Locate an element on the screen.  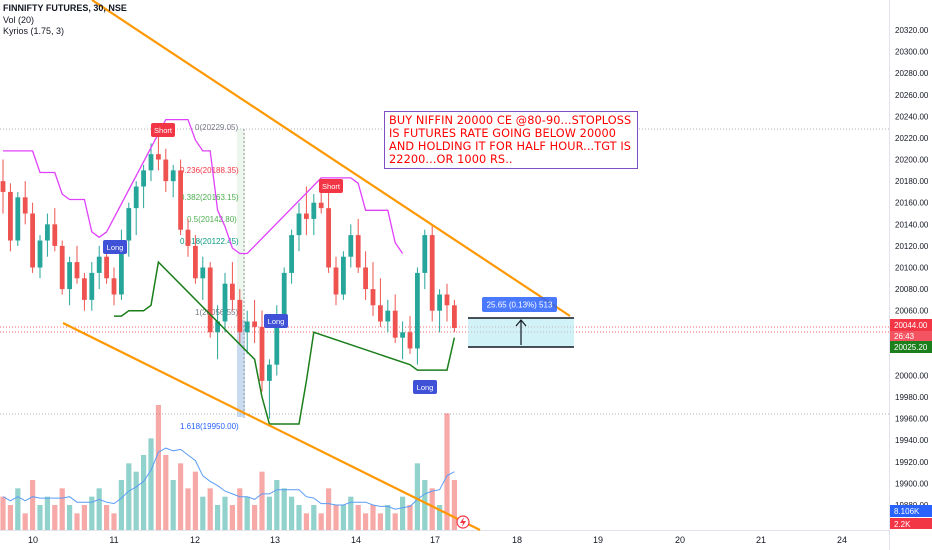
signal-long-3: Long is located at coordinates (425, 387).